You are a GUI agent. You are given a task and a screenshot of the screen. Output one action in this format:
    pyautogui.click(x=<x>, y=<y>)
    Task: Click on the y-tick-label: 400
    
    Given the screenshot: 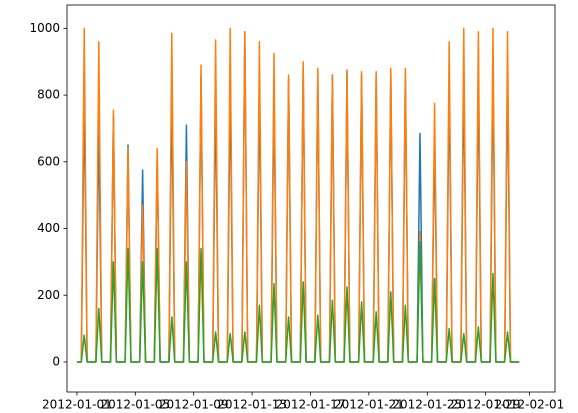 What is the action you would take?
    pyautogui.click(x=48, y=228)
    